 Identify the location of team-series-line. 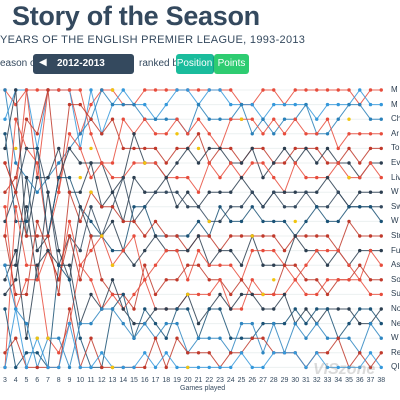
(193, 339).